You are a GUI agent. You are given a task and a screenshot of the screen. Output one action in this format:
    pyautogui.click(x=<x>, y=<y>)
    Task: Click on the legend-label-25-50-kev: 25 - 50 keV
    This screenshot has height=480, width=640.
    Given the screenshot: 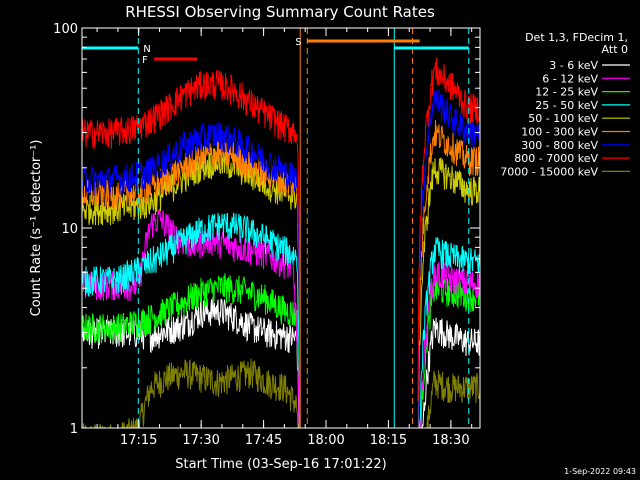 What is the action you would take?
    pyautogui.click(x=566, y=105)
    